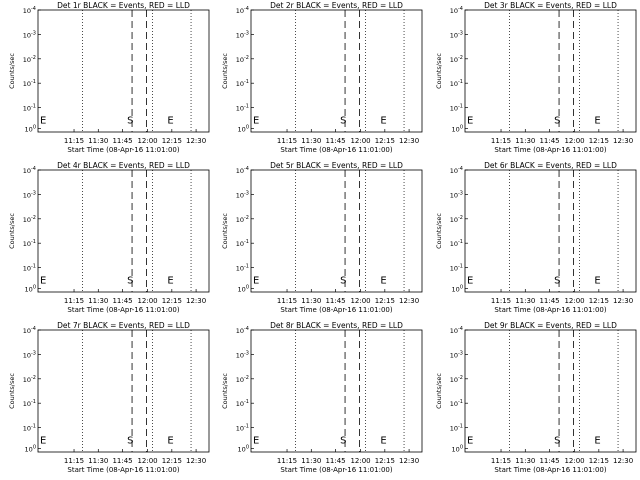 The height and width of the screenshot is (480, 640). Describe the element at coordinates (242, 59) in the screenshot. I see `y-tick-label: 10⁻²` at that location.